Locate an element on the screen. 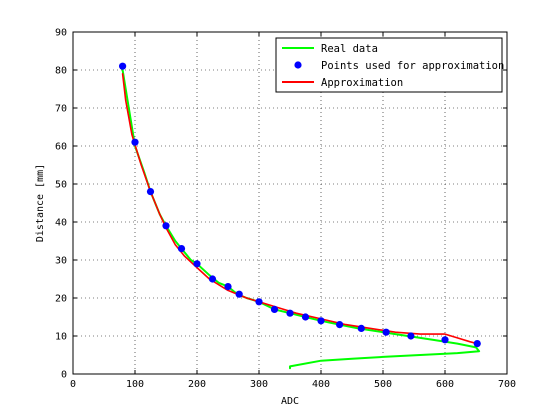 The width and height of the screenshot is (560, 420). y-tick-label: 20 is located at coordinates (61, 299).